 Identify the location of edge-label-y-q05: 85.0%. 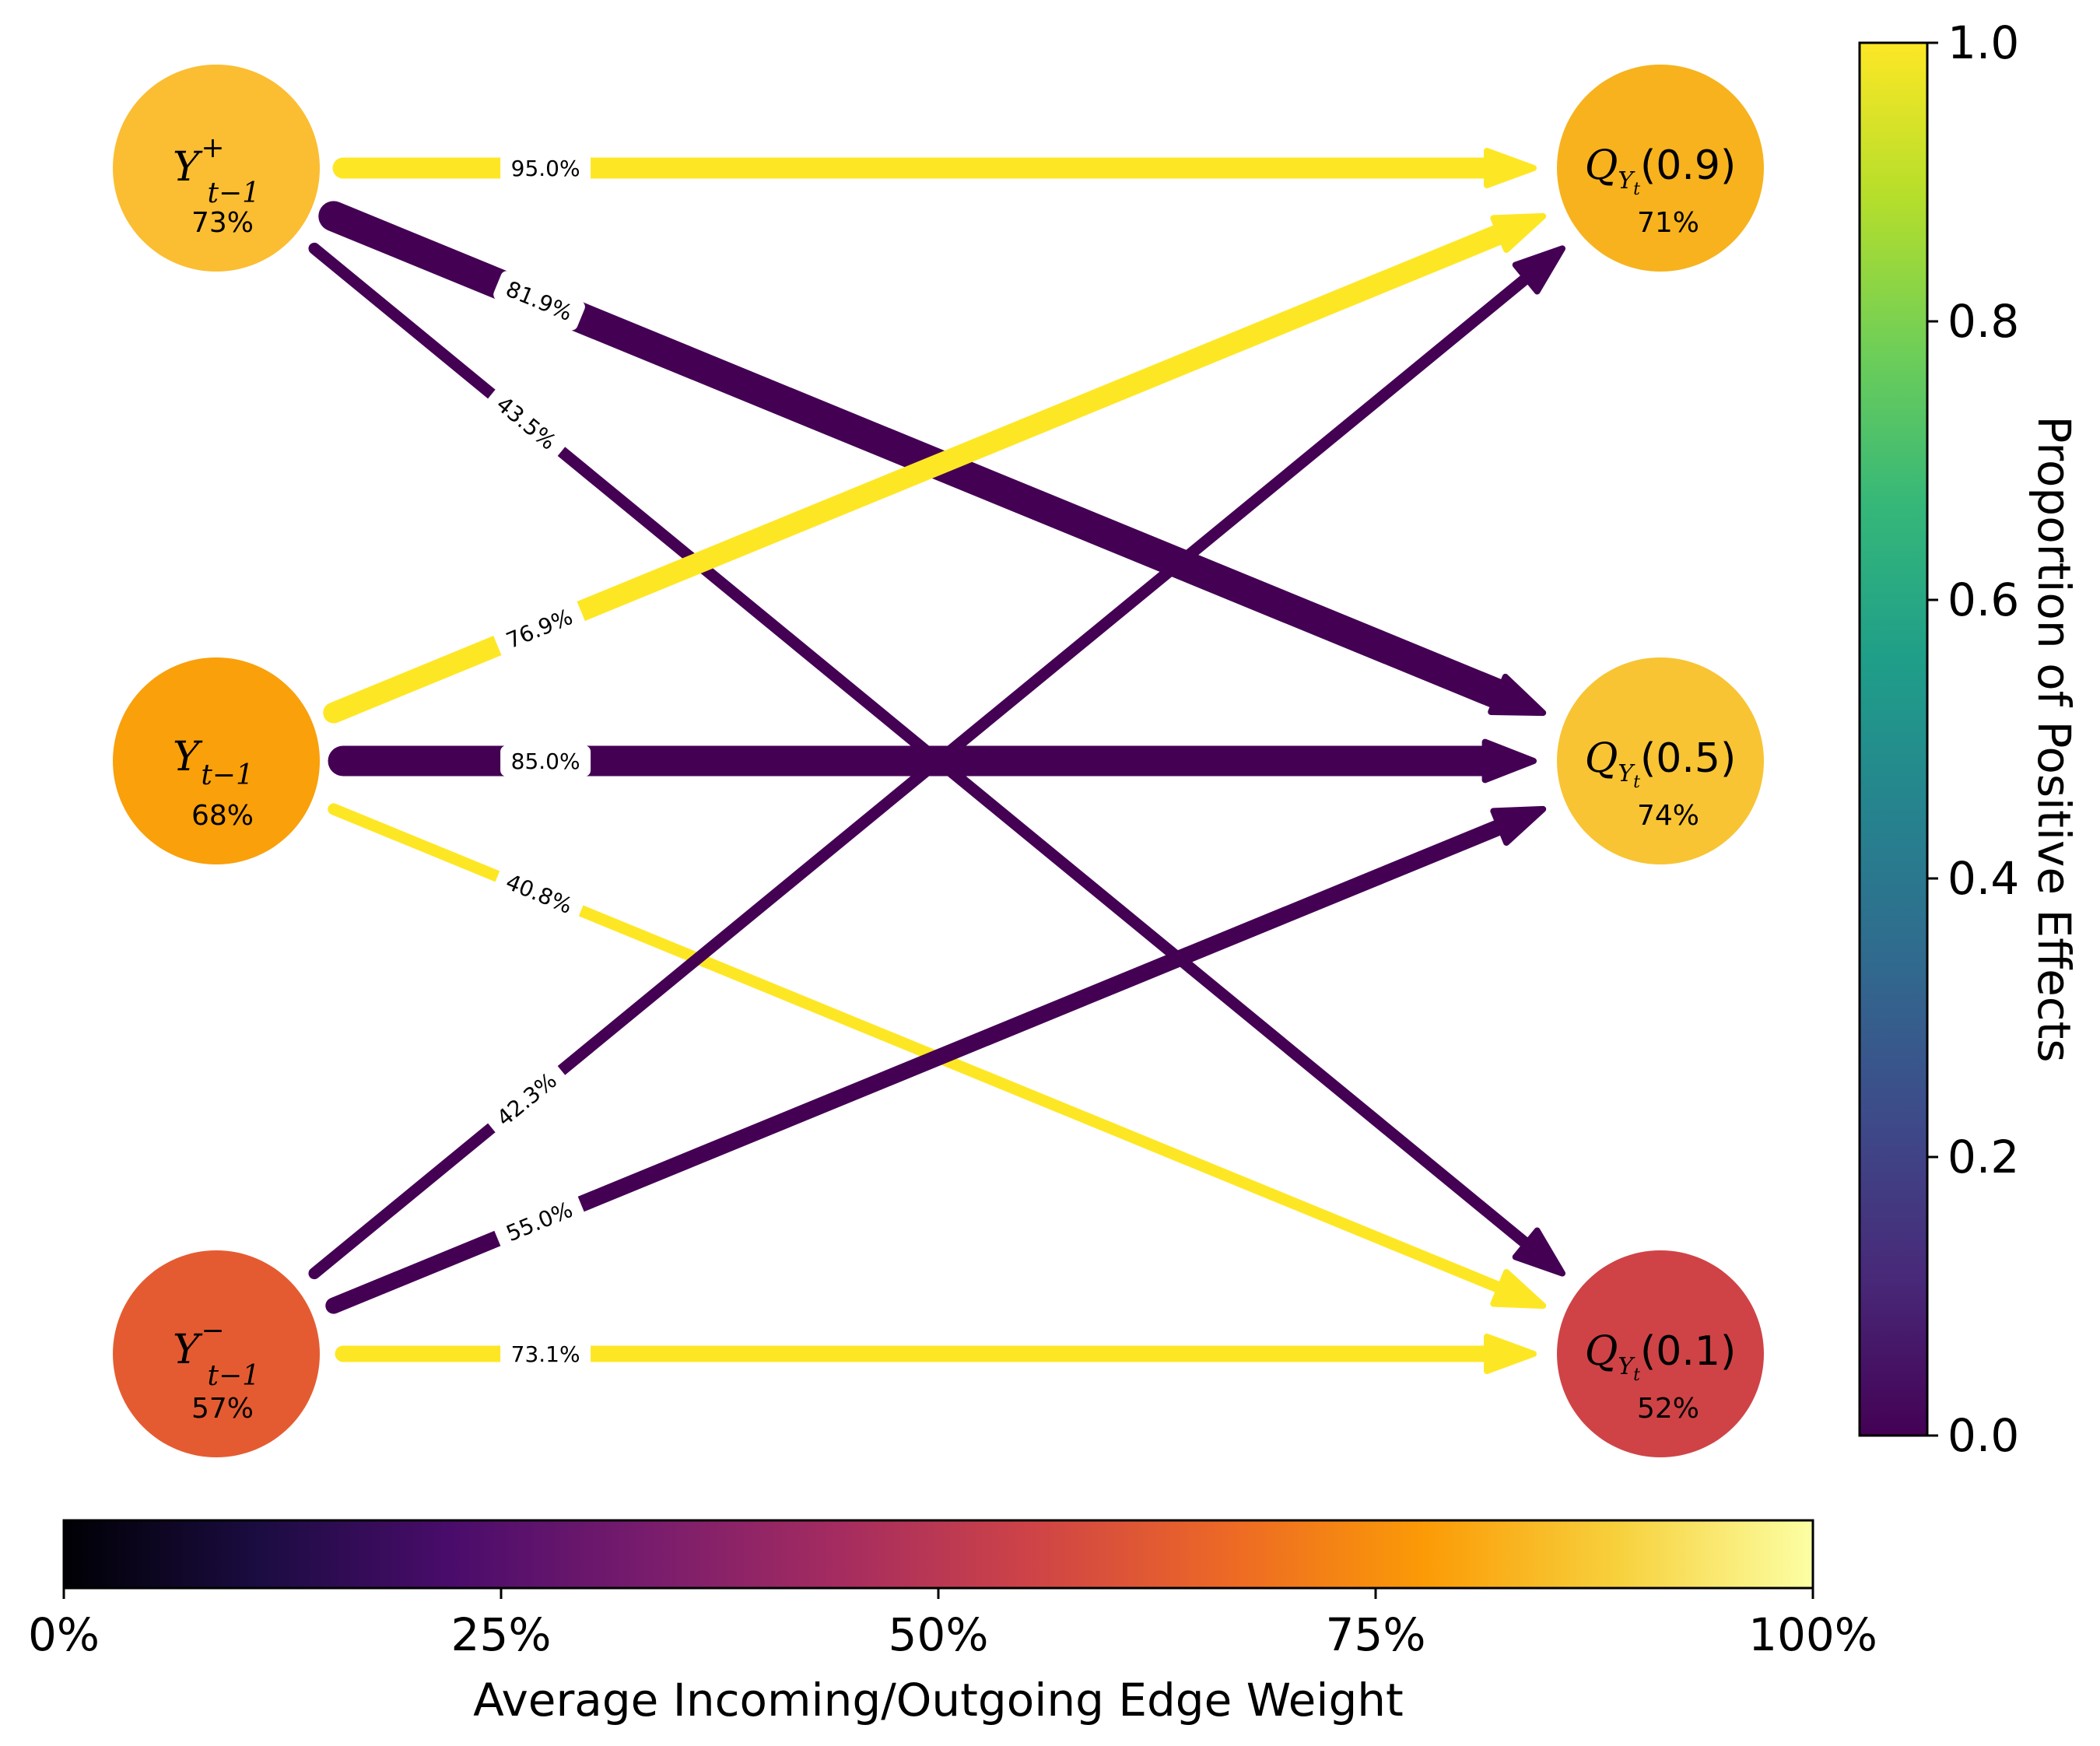
(545, 761).